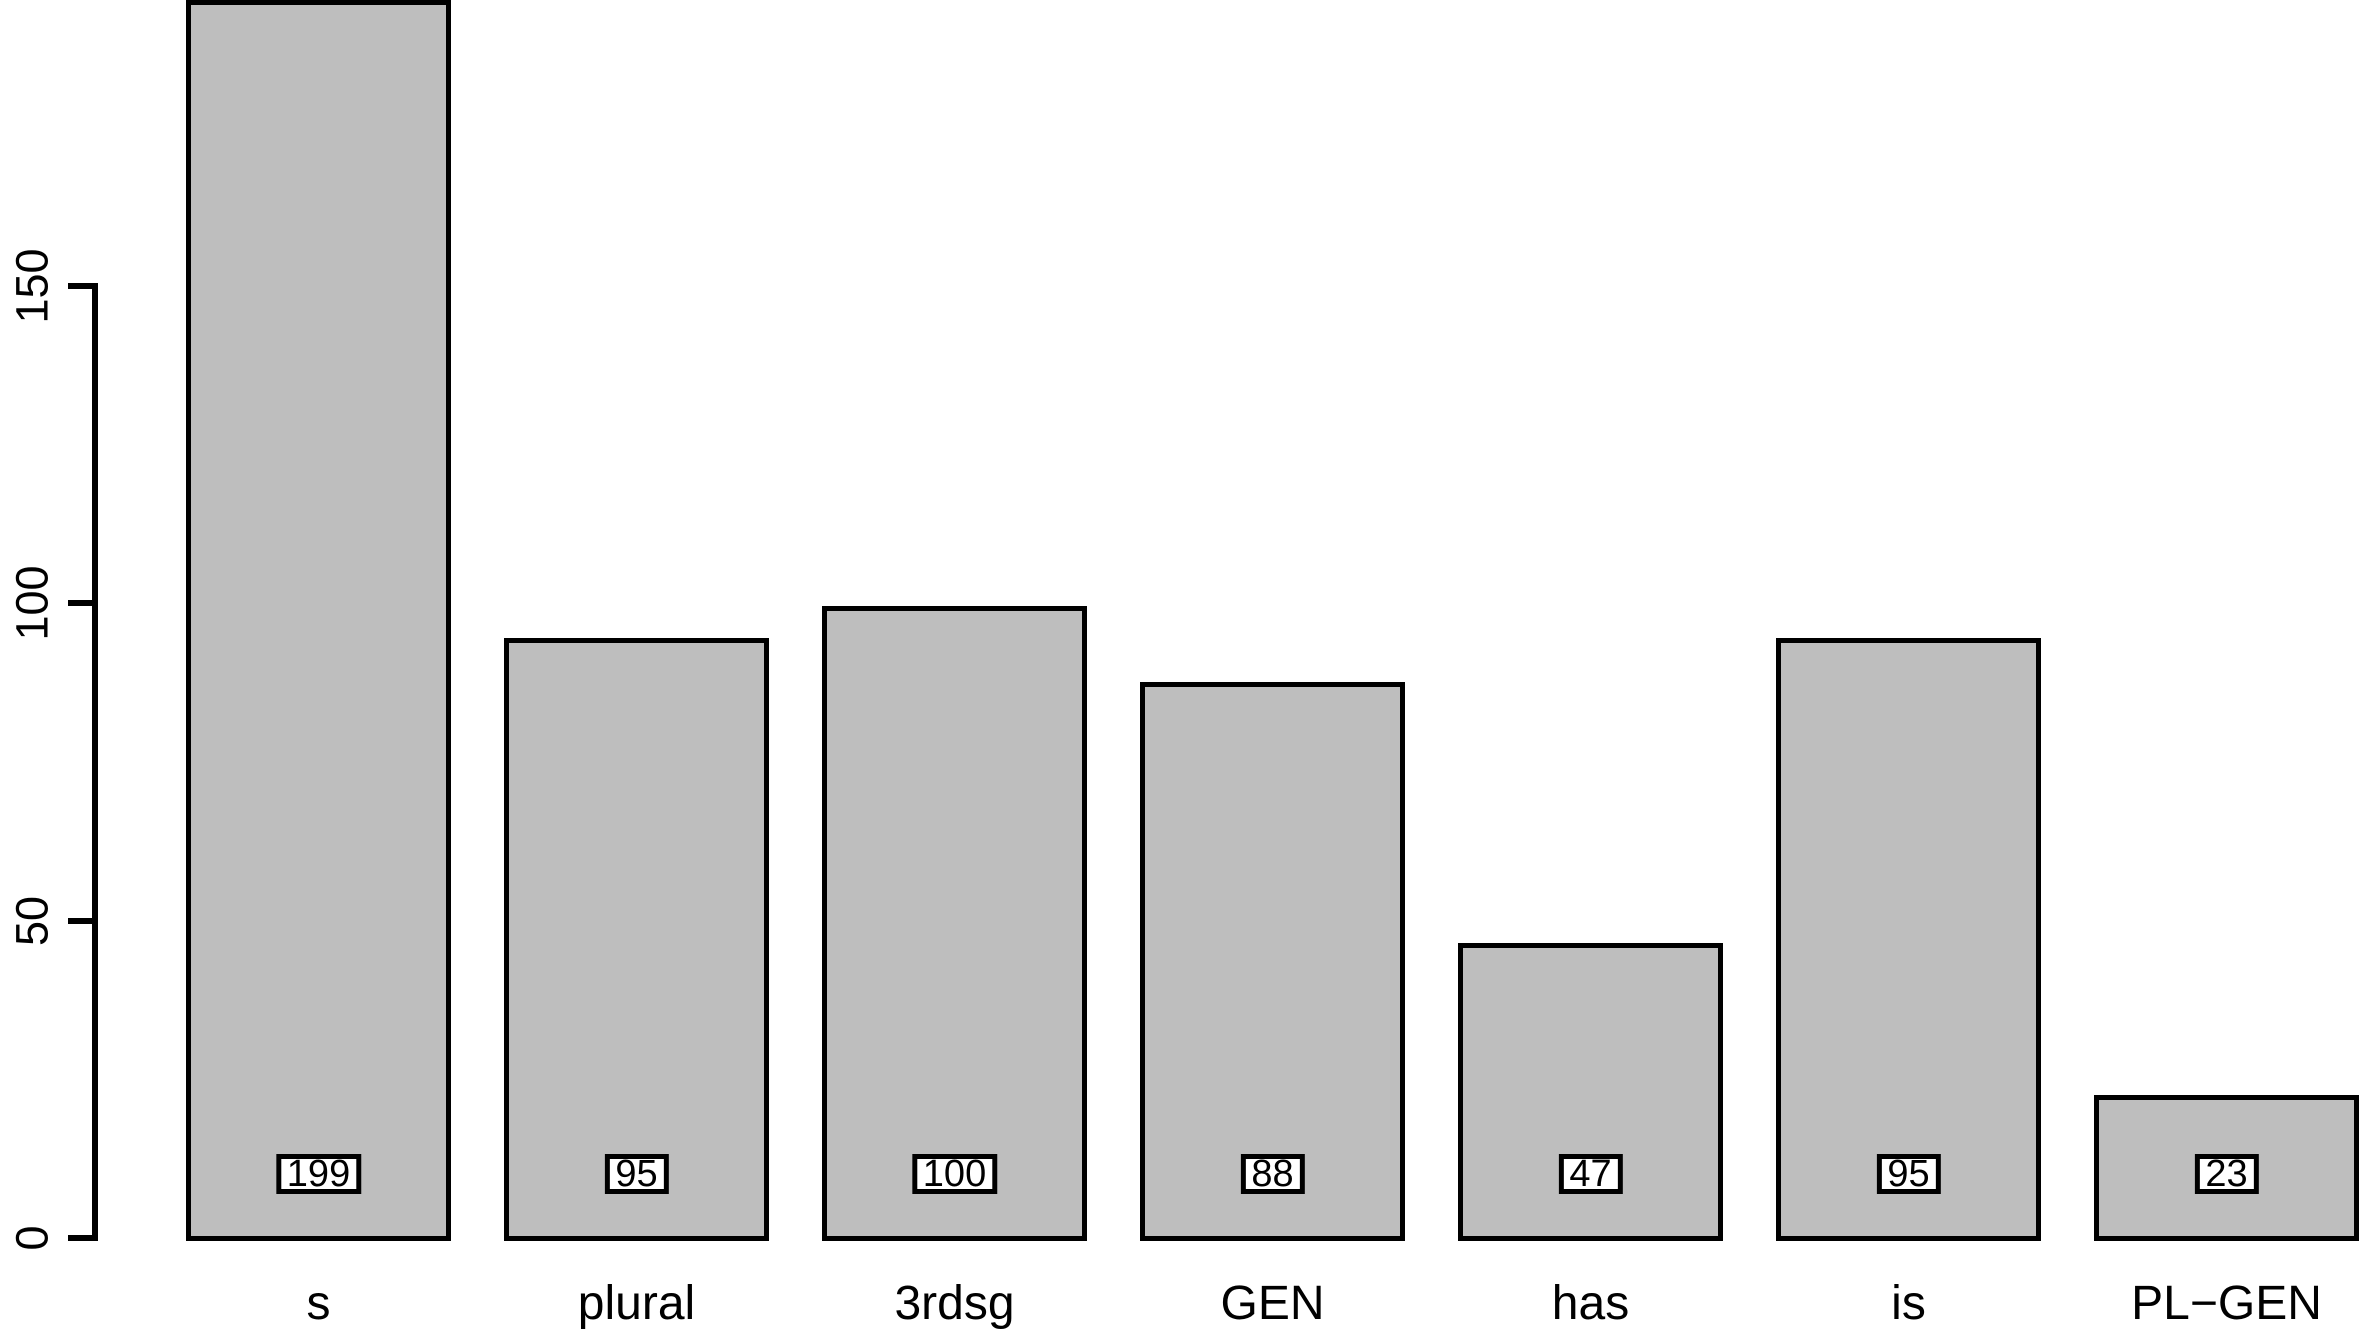 Image resolution: width=2362 pixels, height=1338 pixels. Describe the element at coordinates (318, 1174) in the screenshot. I see `bar-value-badge: 199` at that location.